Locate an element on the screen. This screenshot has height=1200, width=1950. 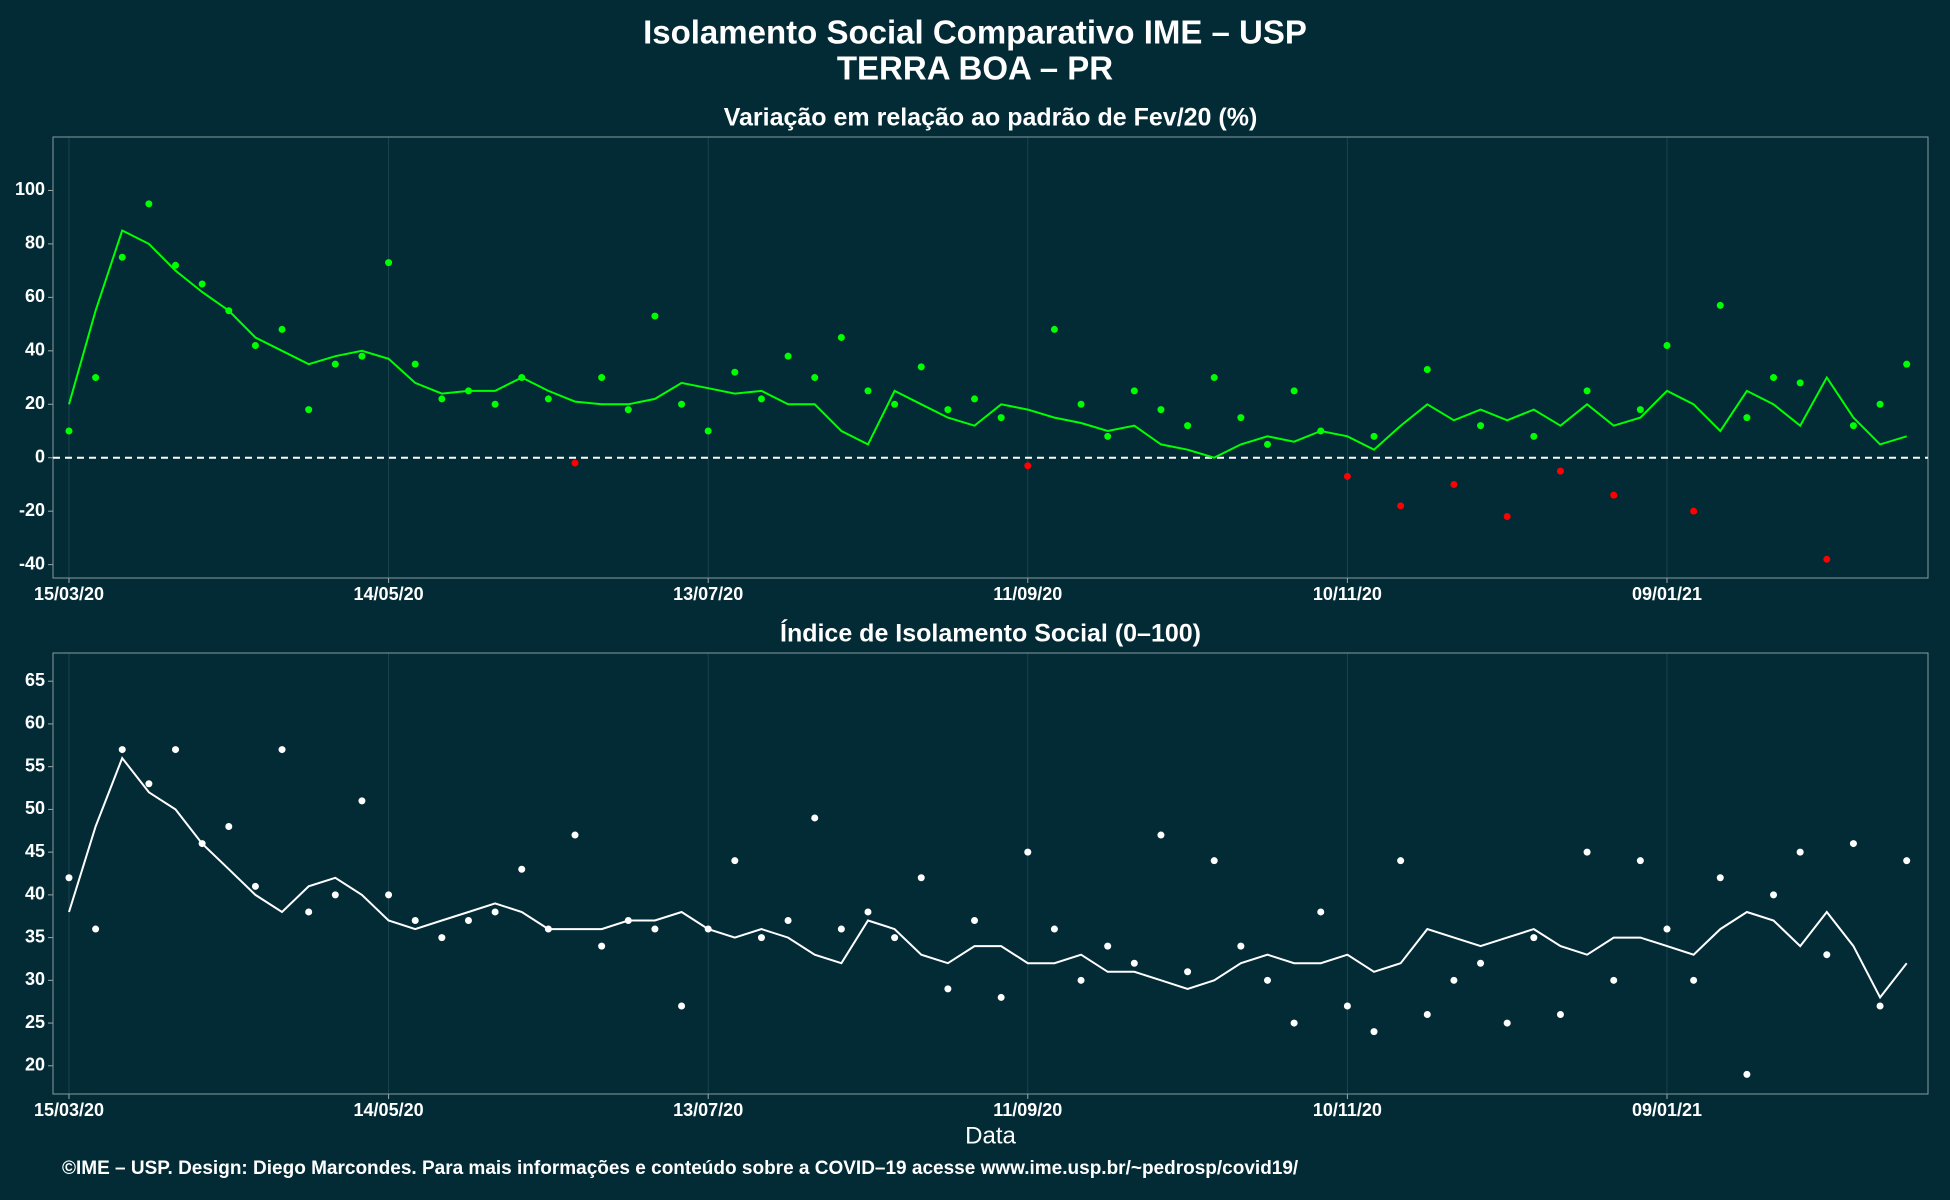
x-tick-label: 11/09/20 is located at coordinates (1027, 1110).